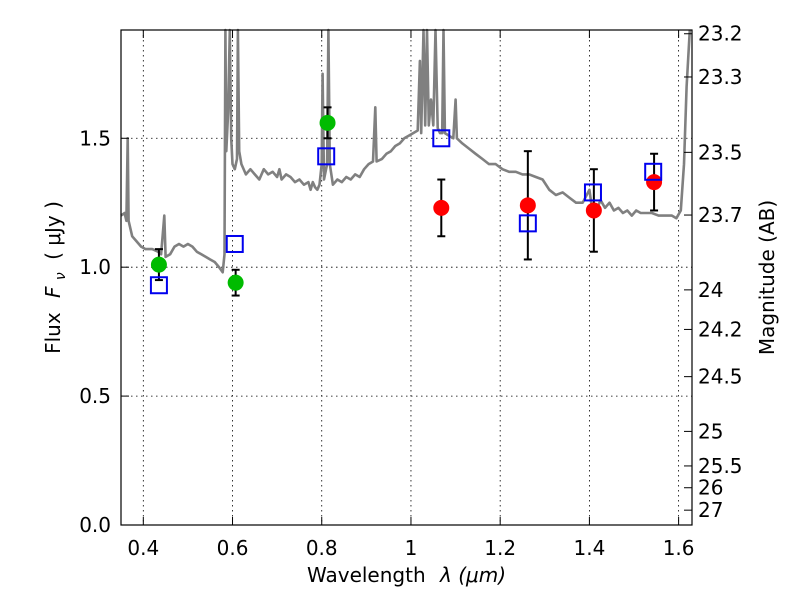  I want to click on magnitude-tick-label: 24.5, so click(720, 377).